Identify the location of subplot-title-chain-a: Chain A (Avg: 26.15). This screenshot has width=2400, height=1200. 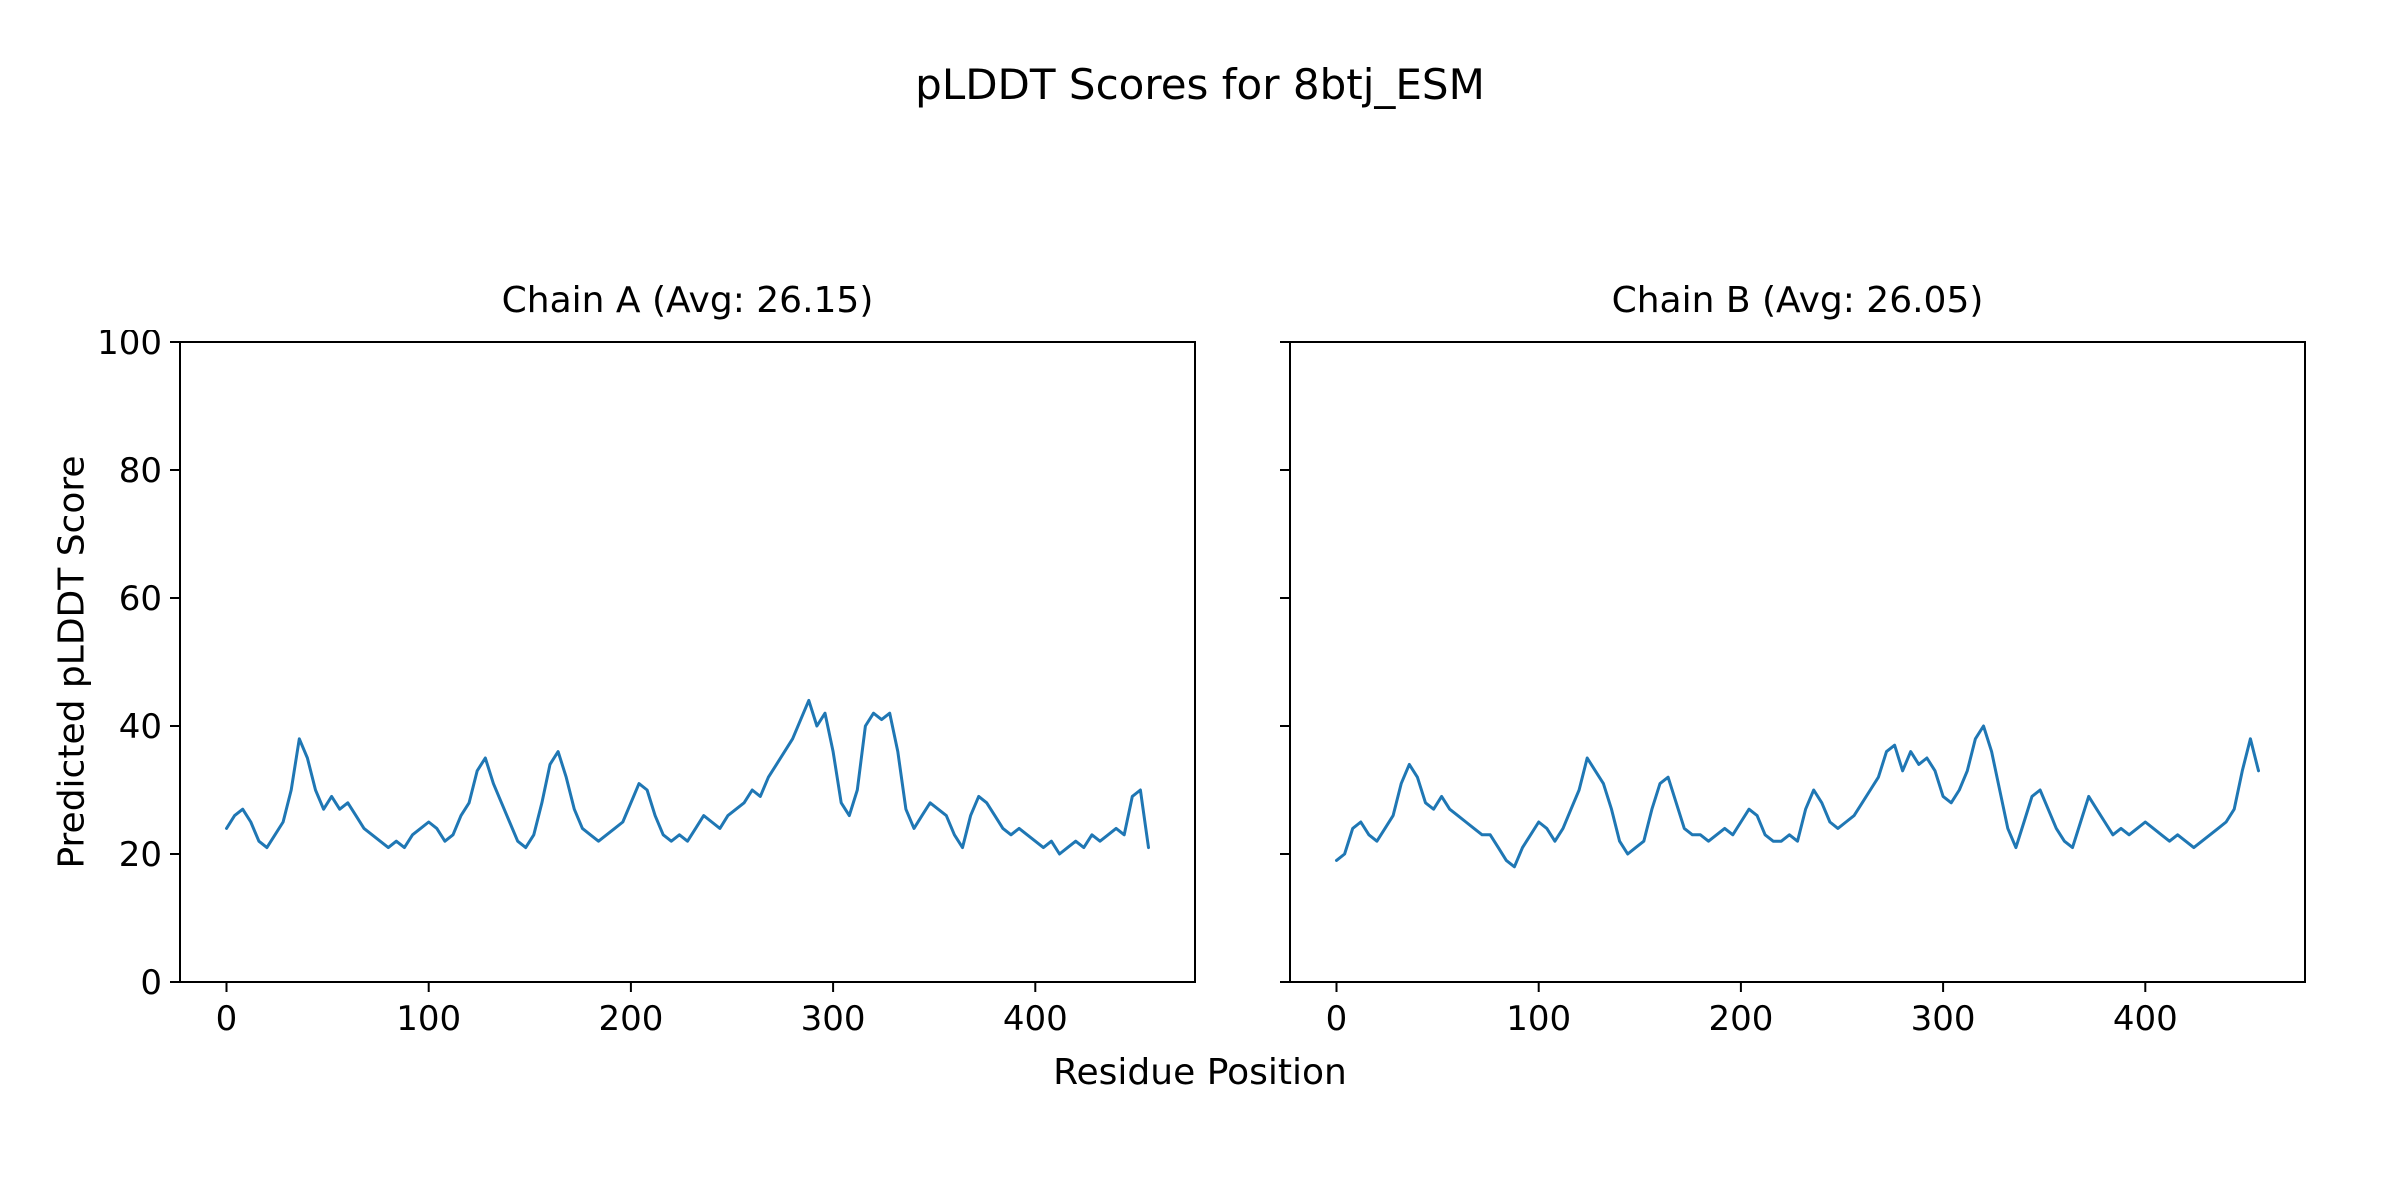
(687, 300).